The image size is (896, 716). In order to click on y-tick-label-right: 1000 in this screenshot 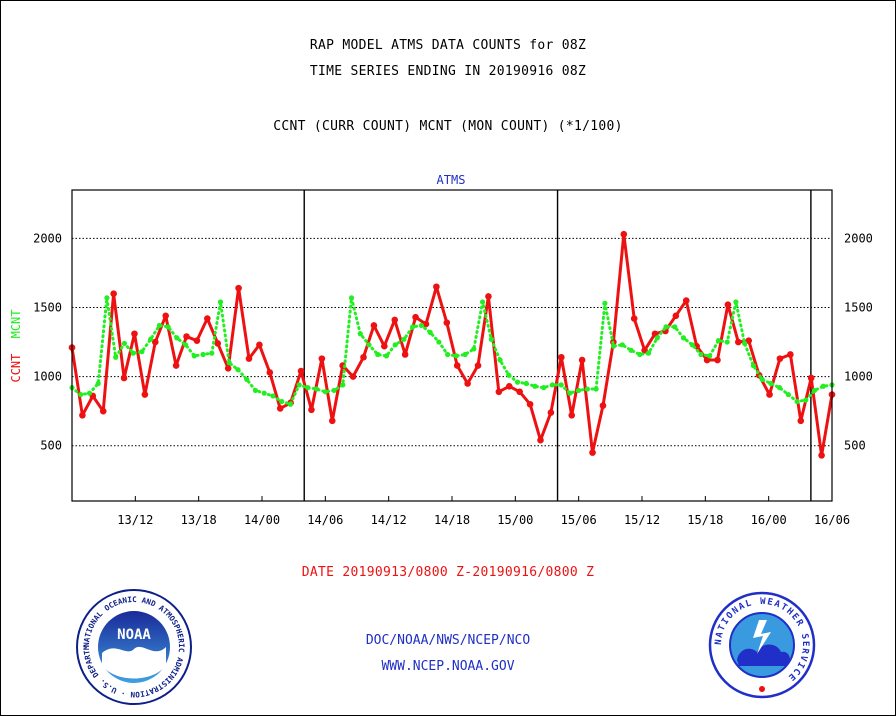, I will do `click(858, 377)`.